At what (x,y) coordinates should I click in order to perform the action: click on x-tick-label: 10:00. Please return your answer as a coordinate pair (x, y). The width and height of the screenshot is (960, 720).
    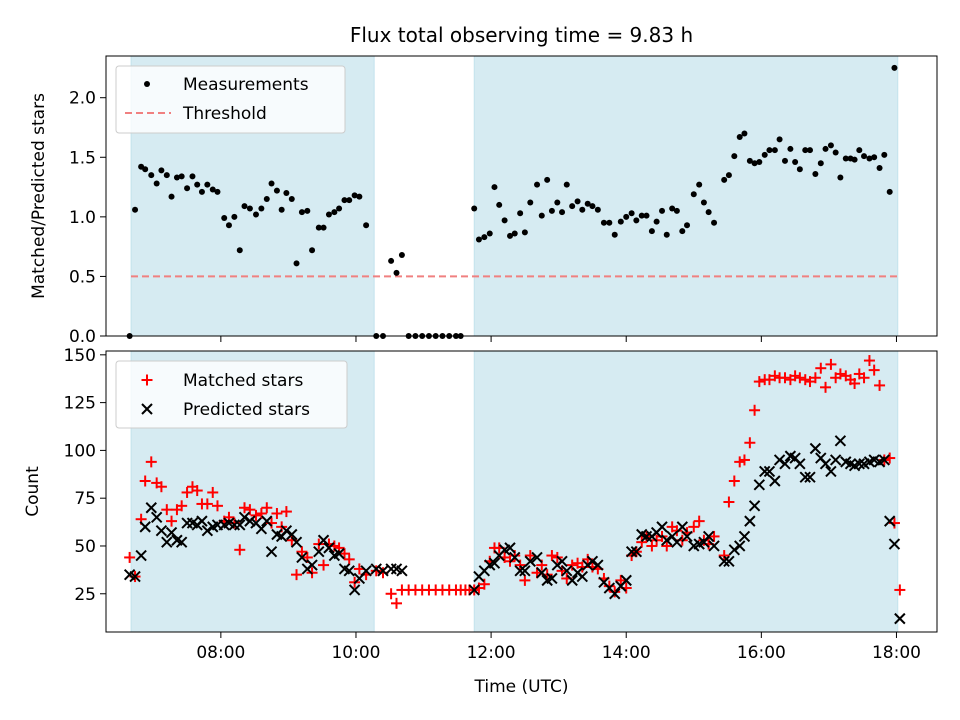
    Looking at the image, I should click on (355, 653).